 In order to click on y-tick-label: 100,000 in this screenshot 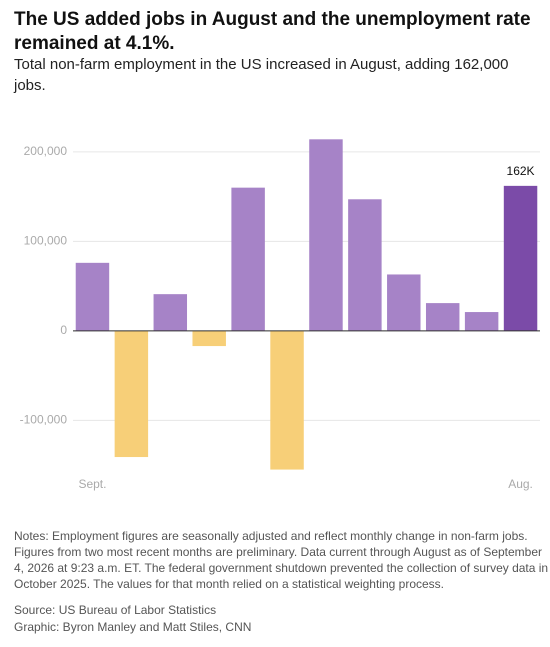, I will do `click(46, 241)`.